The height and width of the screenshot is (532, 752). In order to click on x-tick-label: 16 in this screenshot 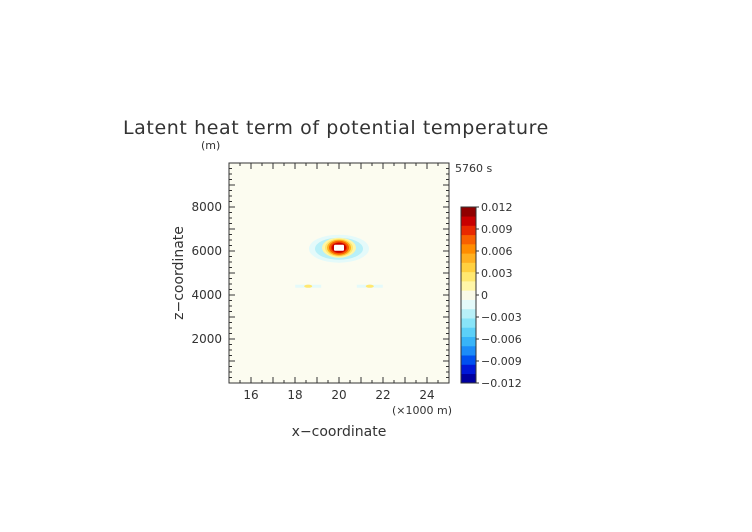, I will do `click(250, 395)`.